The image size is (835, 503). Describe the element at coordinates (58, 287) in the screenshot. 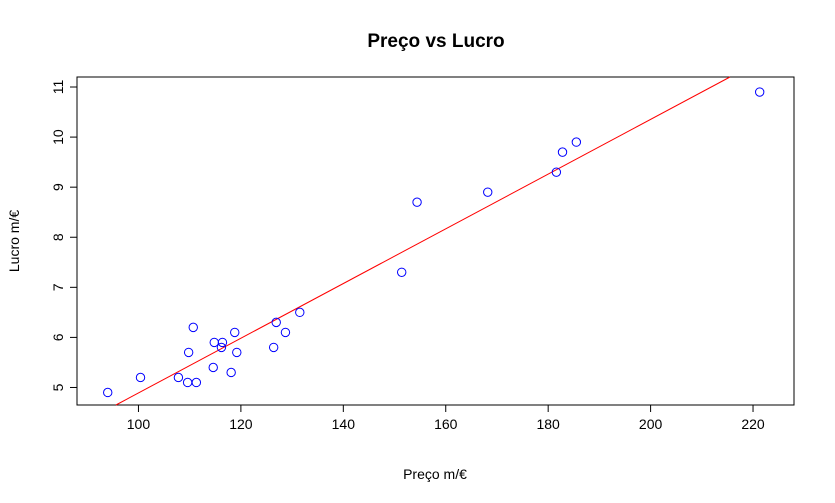

I see `y-tick-label: 7` at that location.